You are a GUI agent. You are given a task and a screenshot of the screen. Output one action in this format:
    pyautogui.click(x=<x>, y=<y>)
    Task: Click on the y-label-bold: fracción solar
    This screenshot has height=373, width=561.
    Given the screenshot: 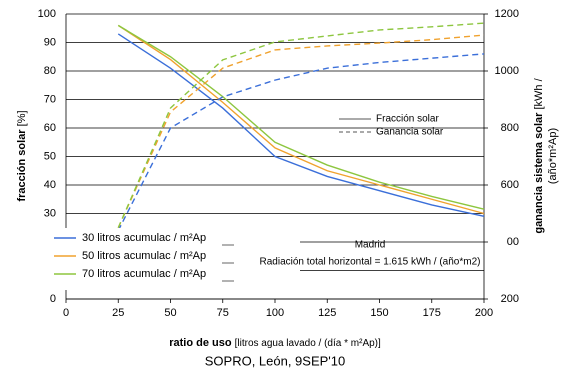 What is the action you would take?
    pyautogui.click(x=22, y=165)
    